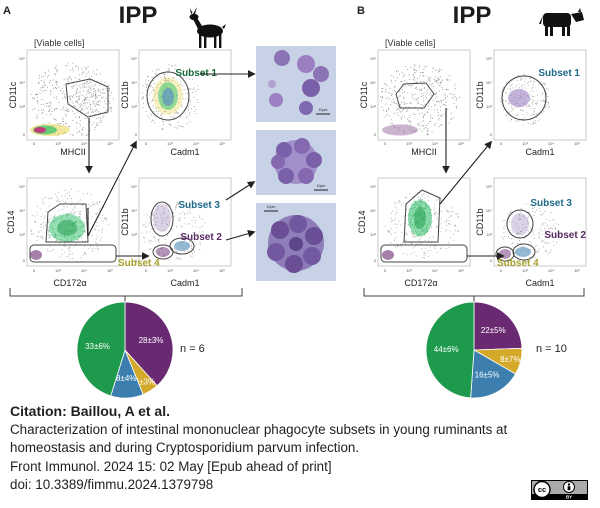 This screenshot has width=600, height=508. What do you see at coordinates (361, 11) in the screenshot?
I see `panel-letter: B` at bounding box center [361, 11].